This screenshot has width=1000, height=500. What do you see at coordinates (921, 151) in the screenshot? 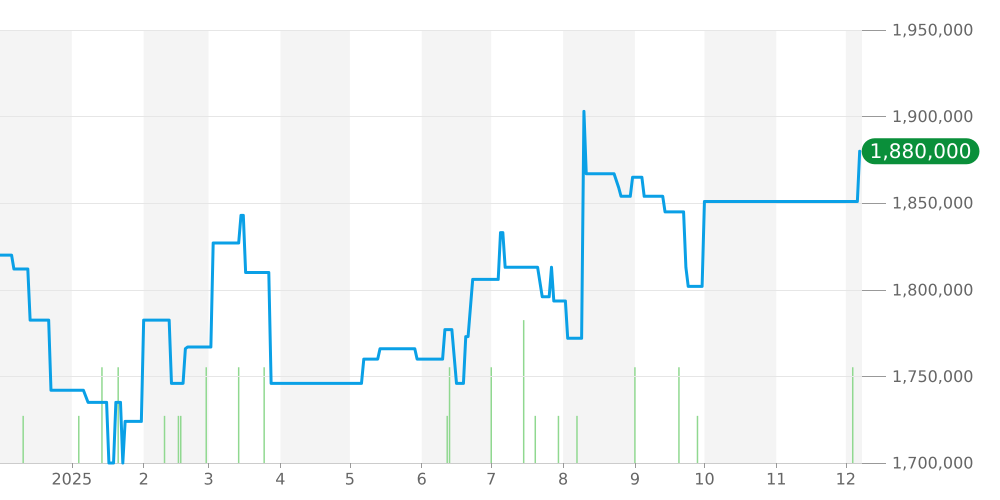
I see `annotation: 1,880,000` at bounding box center [921, 151].